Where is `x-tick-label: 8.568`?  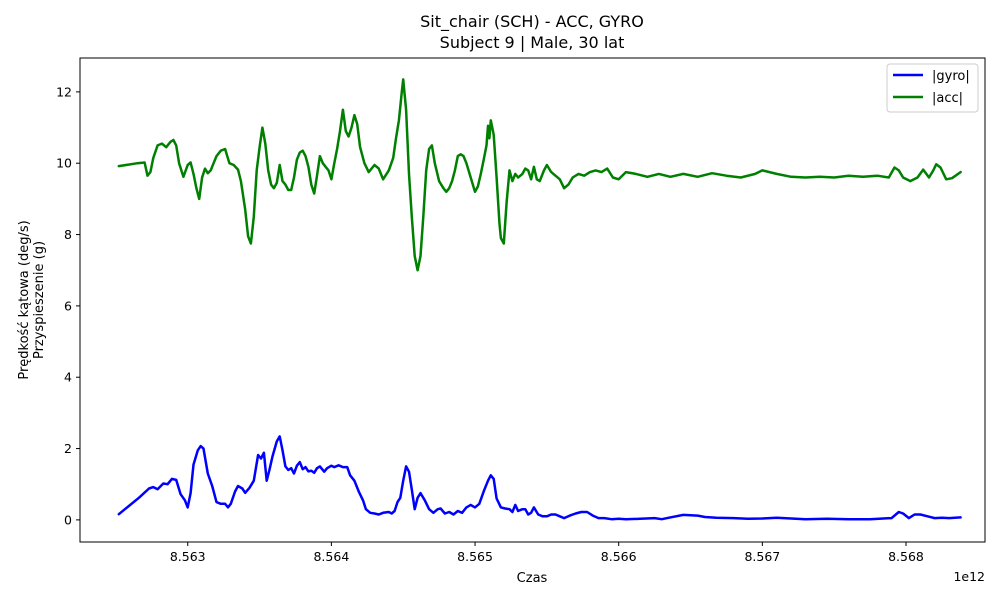
x-tick-label: 8.568 is located at coordinates (906, 556).